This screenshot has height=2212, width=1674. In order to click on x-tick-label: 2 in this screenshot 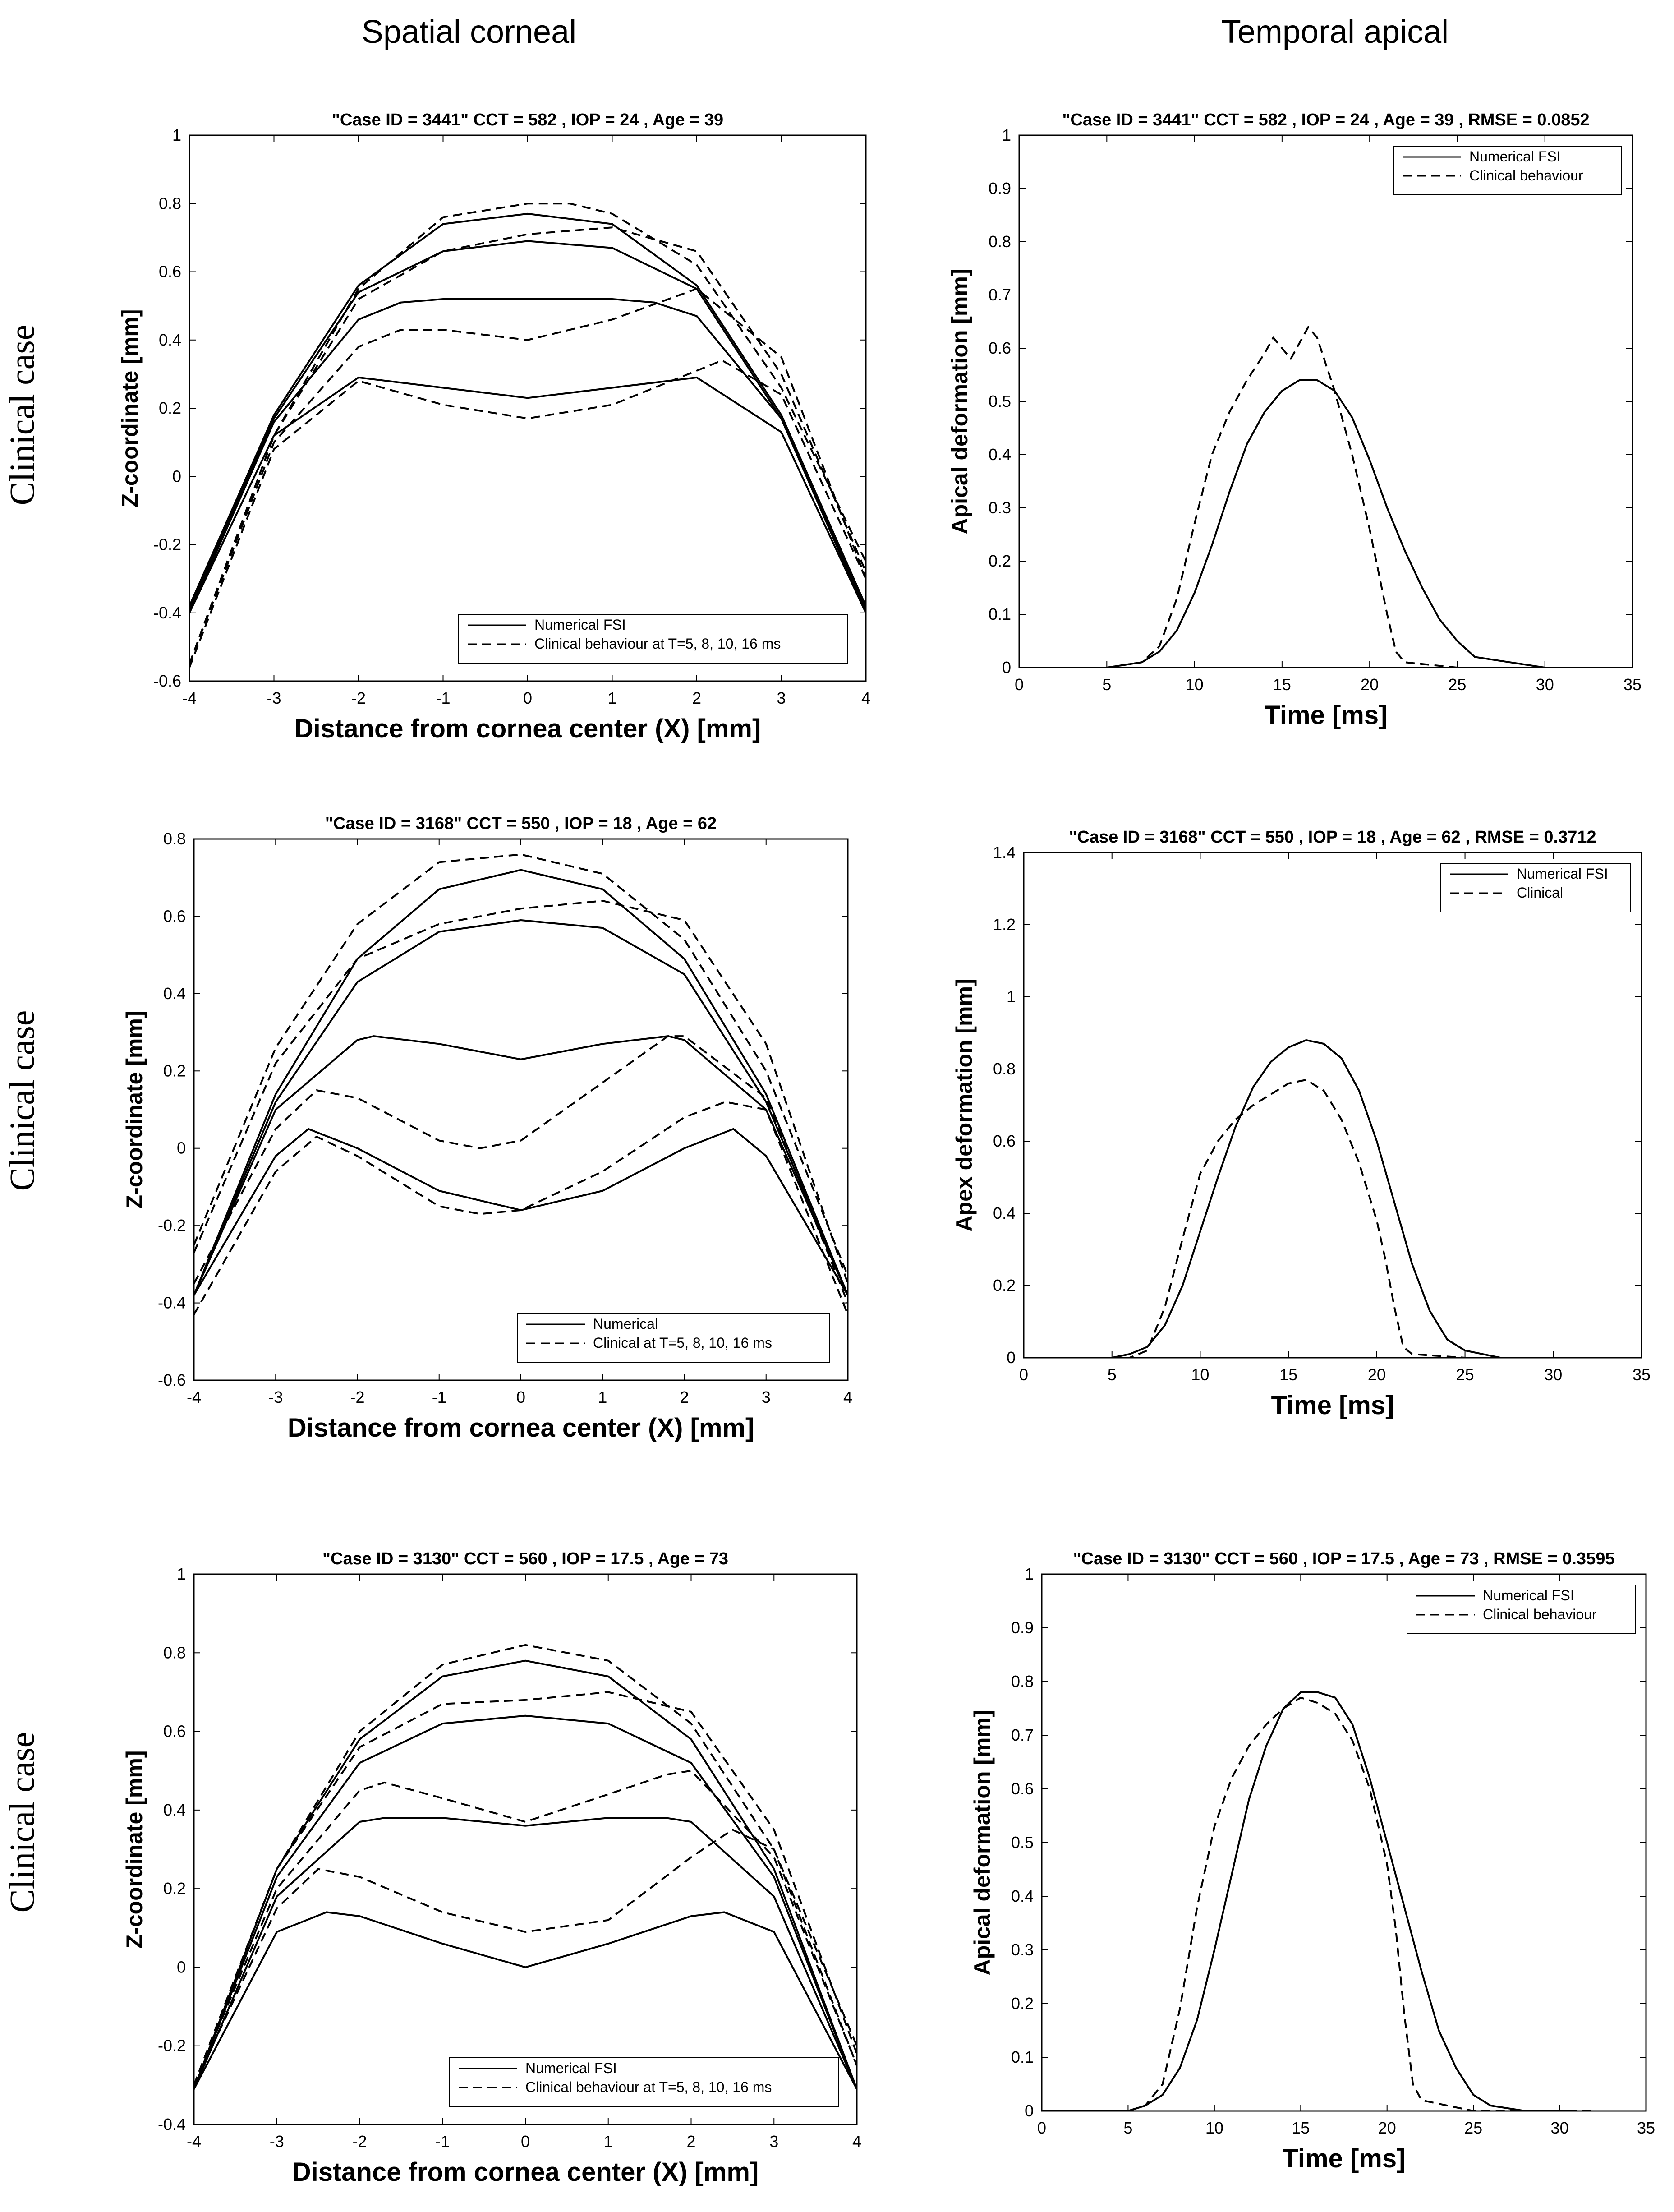, I will do `click(684, 1397)`.